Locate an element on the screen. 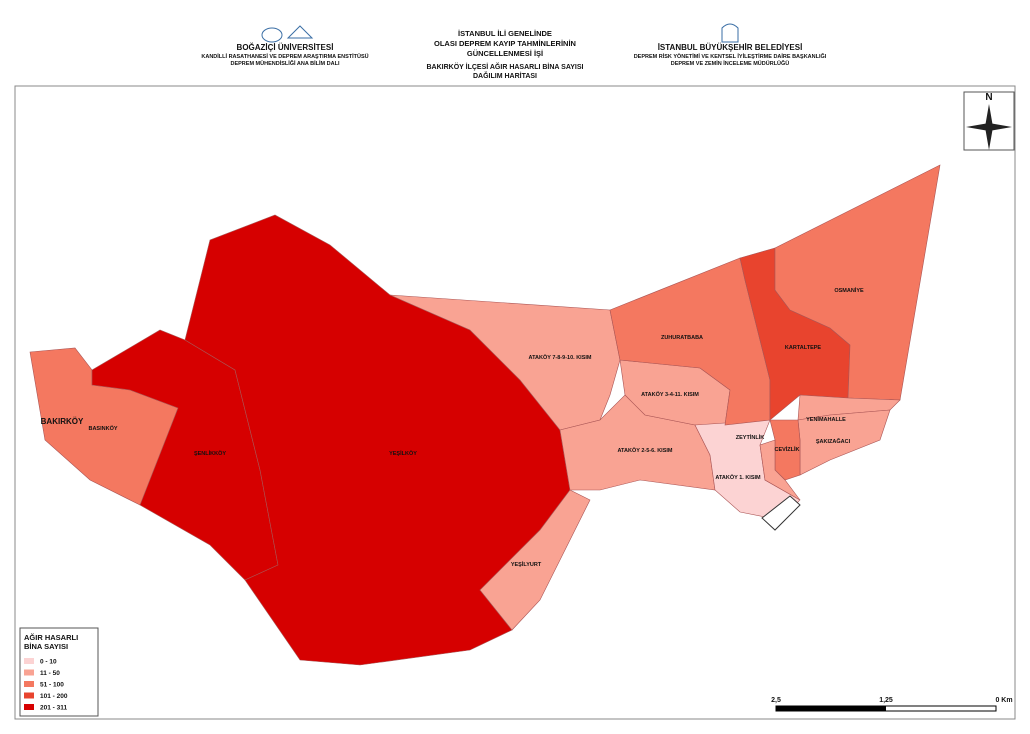 The image size is (1030, 734). district-label: ŞAKIZAĞACI is located at coordinates (833, 441).